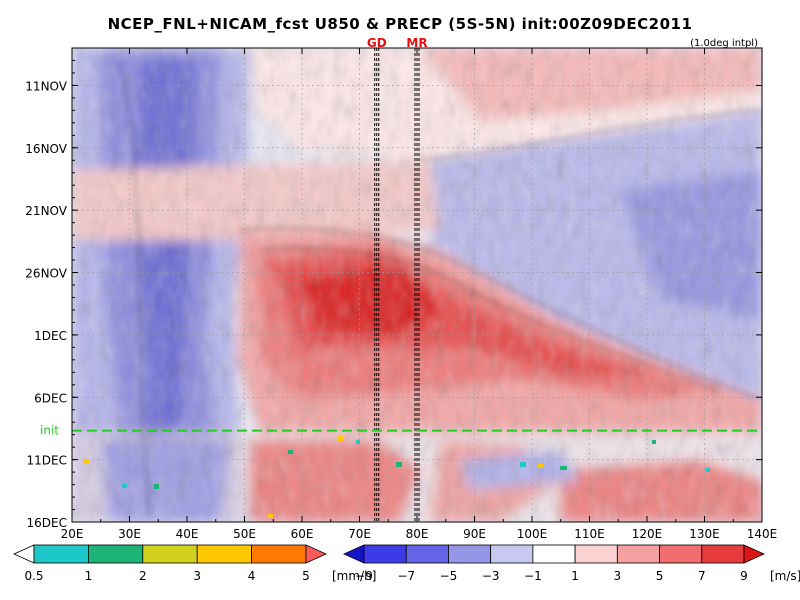 This screenshot has width=800, height=600. What do you see at coordinates (354, 576) in the screenshot?
I see `precip-unit: [mm/h]` at bounding box center [354, 576].